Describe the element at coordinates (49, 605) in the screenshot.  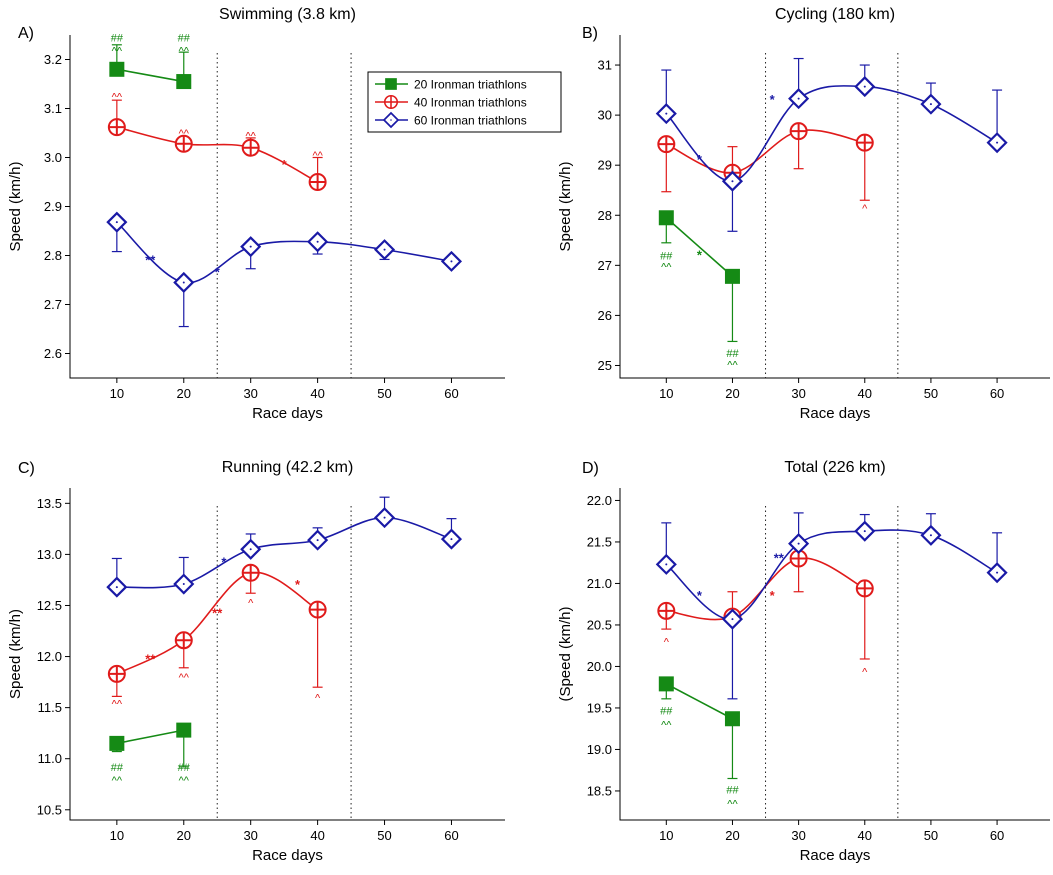
I see `y-tick-label: 12.5` at that location.